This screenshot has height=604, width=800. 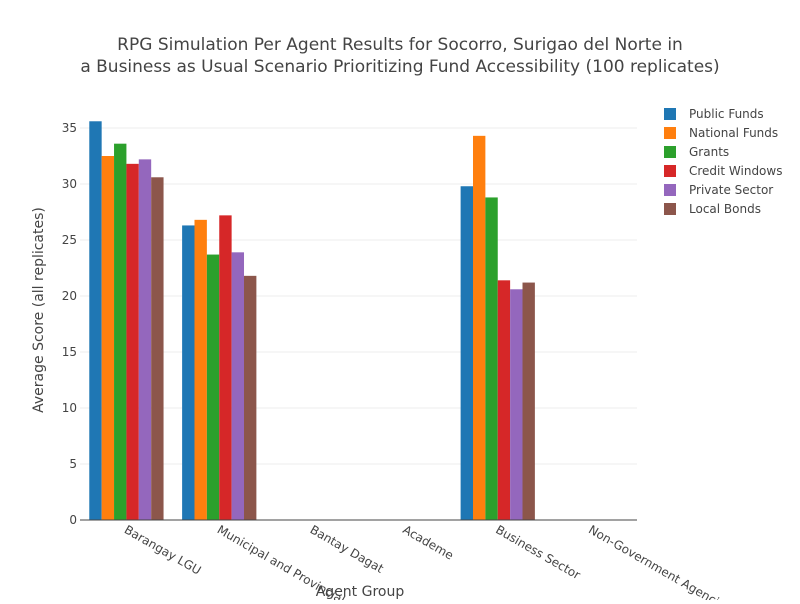 What do you see at coordinates (709, 152) in the screenshot?
I see `legend-label: Grants` at bounding box center [709, 152].